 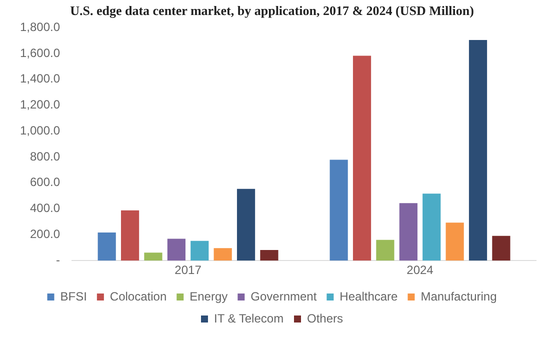 I want to click on legend-label: IT & Telecom, so click(x=249, y=318).